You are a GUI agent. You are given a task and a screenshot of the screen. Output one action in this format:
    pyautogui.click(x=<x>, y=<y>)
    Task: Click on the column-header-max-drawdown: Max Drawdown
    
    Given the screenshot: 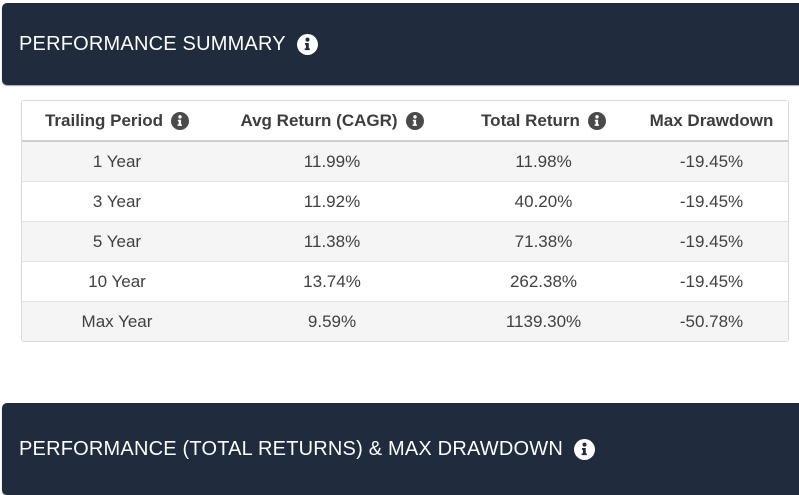 What is the action you would take?
    pyautogui.click(x=711, y=121)
    